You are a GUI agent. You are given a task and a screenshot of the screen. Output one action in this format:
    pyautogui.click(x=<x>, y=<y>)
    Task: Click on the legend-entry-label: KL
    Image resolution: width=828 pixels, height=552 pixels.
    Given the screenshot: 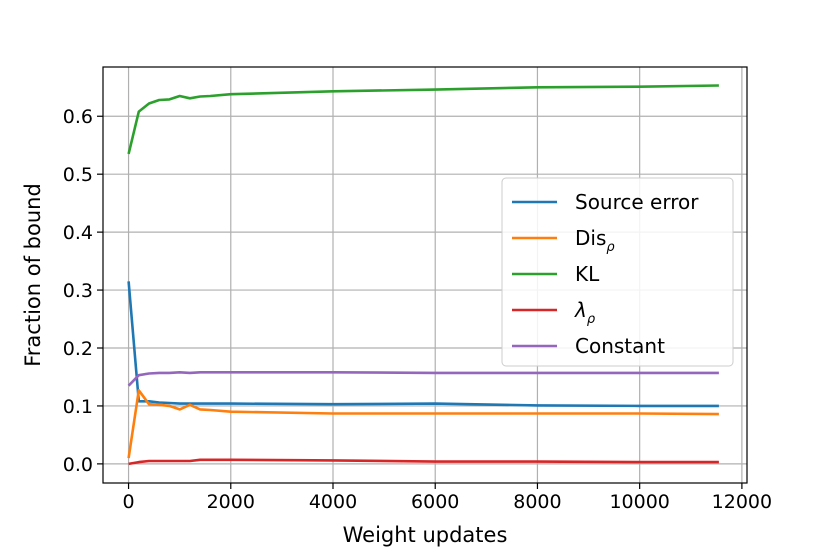 What is the action you would take?
    pyautogui.click(x=587, y=274)
    